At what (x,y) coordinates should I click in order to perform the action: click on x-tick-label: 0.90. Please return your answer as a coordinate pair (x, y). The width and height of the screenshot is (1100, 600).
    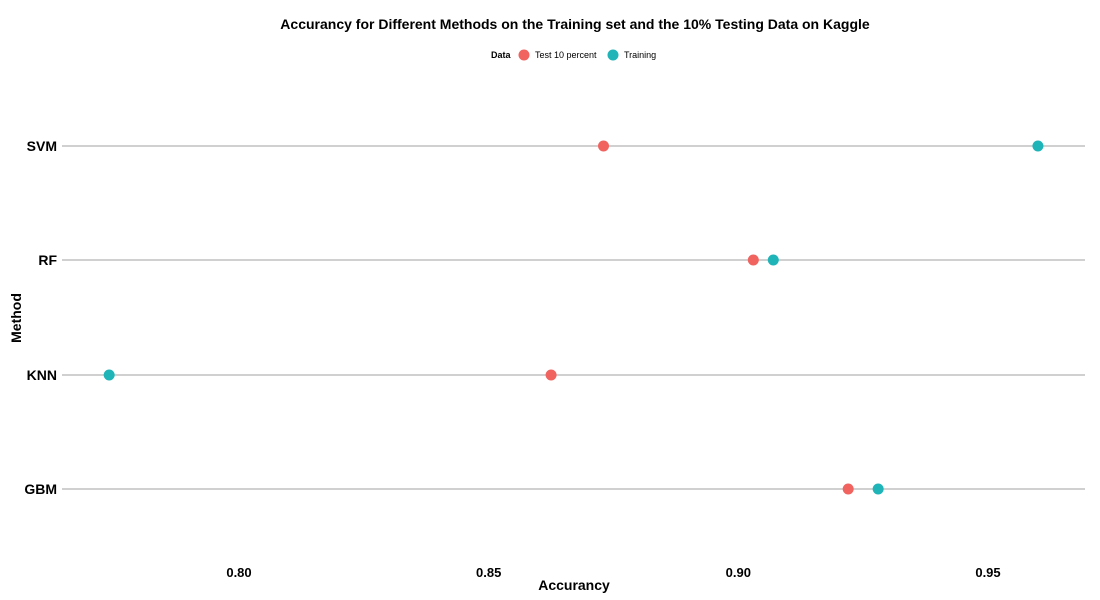
    Looking at the image, I should click on (738, 572).